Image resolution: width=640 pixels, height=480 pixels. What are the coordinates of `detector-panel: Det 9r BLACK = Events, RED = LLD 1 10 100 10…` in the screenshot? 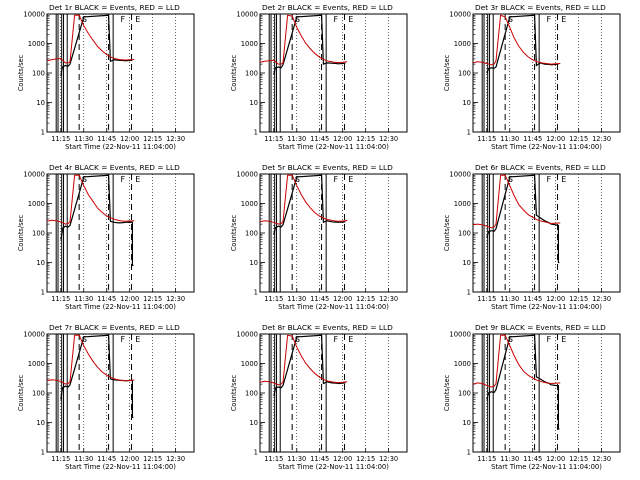 It's located at (532, 400).